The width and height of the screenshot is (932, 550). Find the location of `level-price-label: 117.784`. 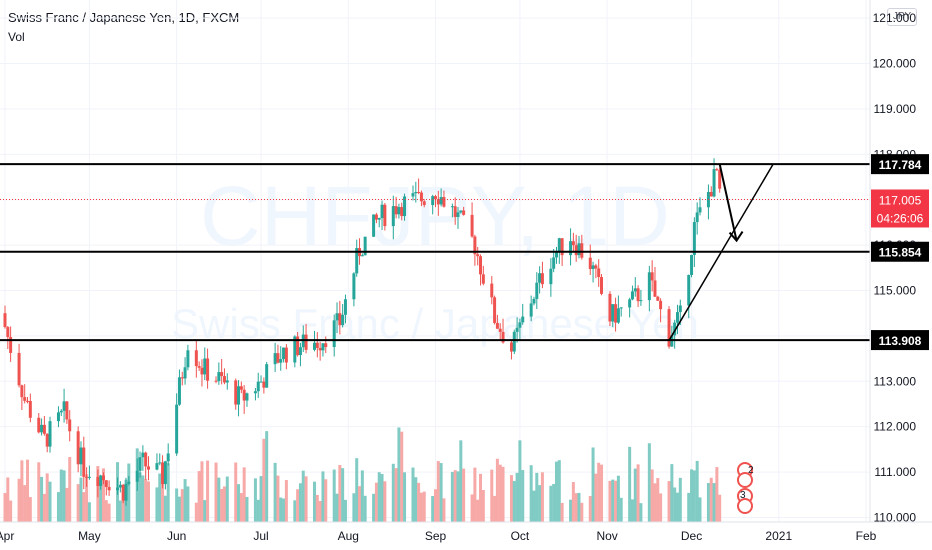

level-price-label: 117.784 is located at coordinates (900, 165).